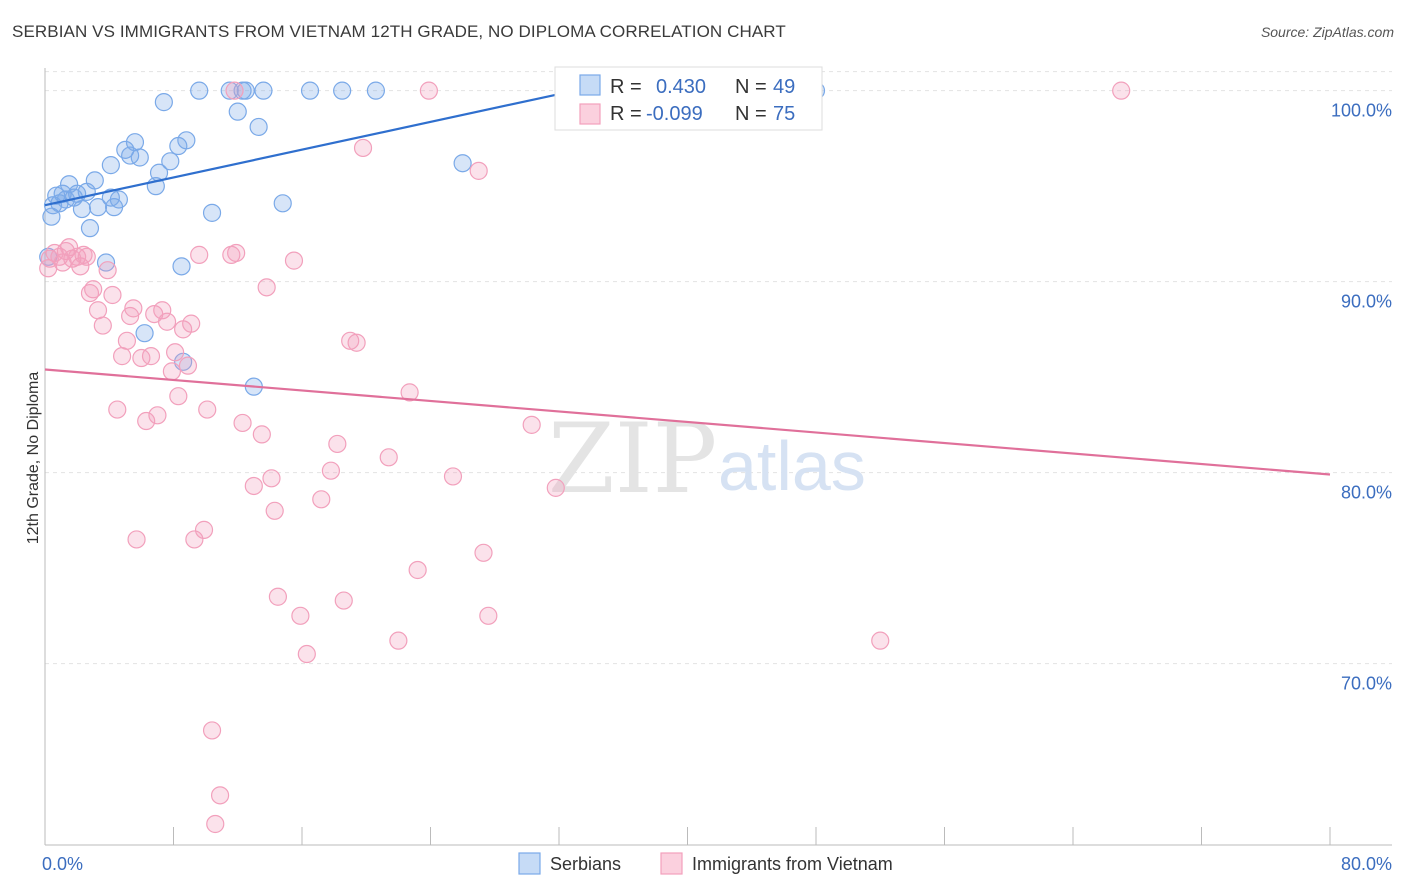  What do you see at coordinates (674, 114) in the screenshot?
I see `legend-r-value-vietnam: -0.099` at bounding box center [674, 114].